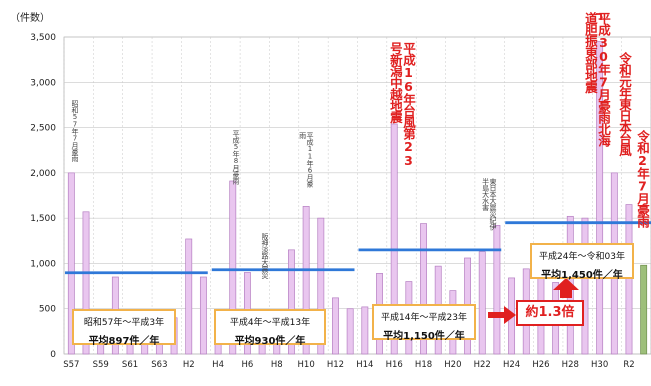 The width and height of the screenshot is (651, 386). I want to click on annotation-h11: 平成11年6月豪雨, so click(306, 159).